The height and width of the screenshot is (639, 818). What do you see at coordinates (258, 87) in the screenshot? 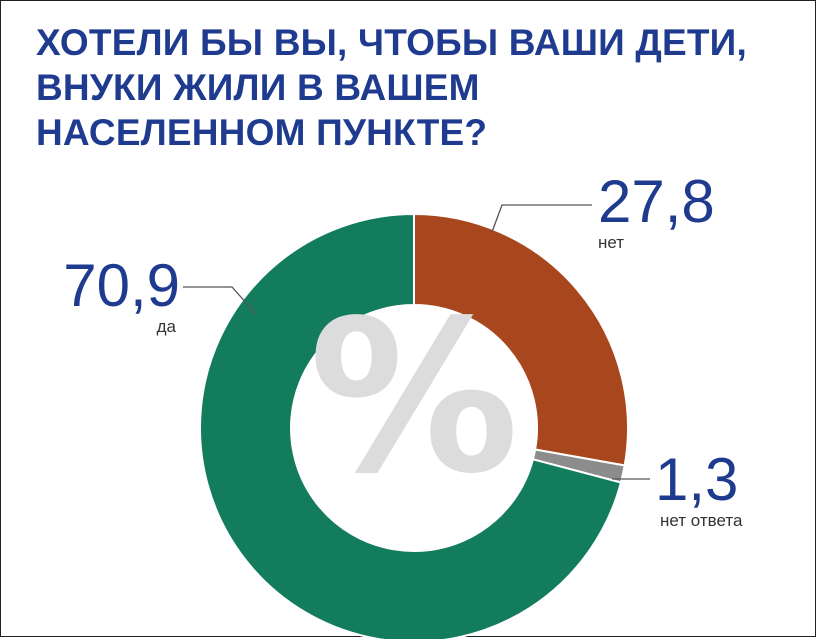
I see `title-line-2: ВНУКИ ЖИЛИ В ВАШЕМ` at bounding box center [258, 87].